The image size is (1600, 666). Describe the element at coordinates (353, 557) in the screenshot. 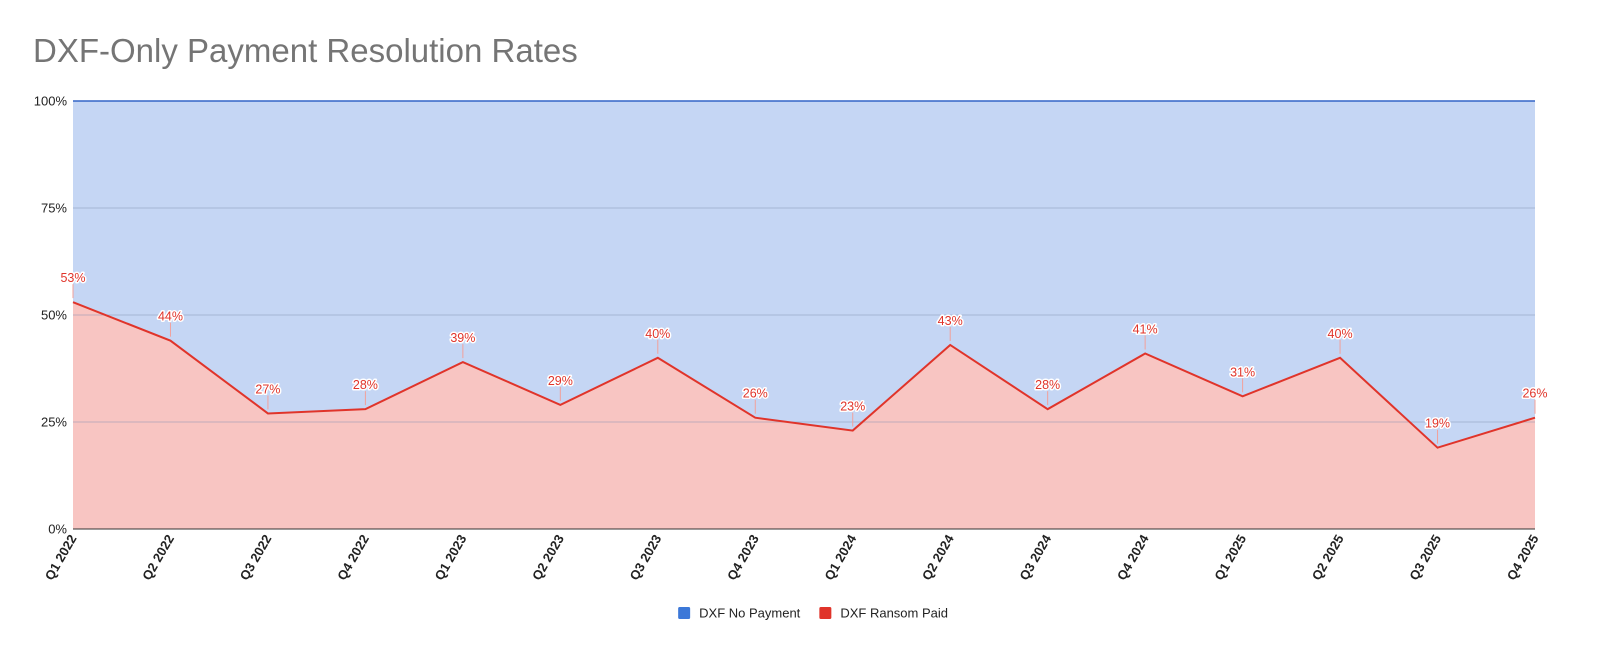

I see `x-tick-label: Q4 2022` at that location.